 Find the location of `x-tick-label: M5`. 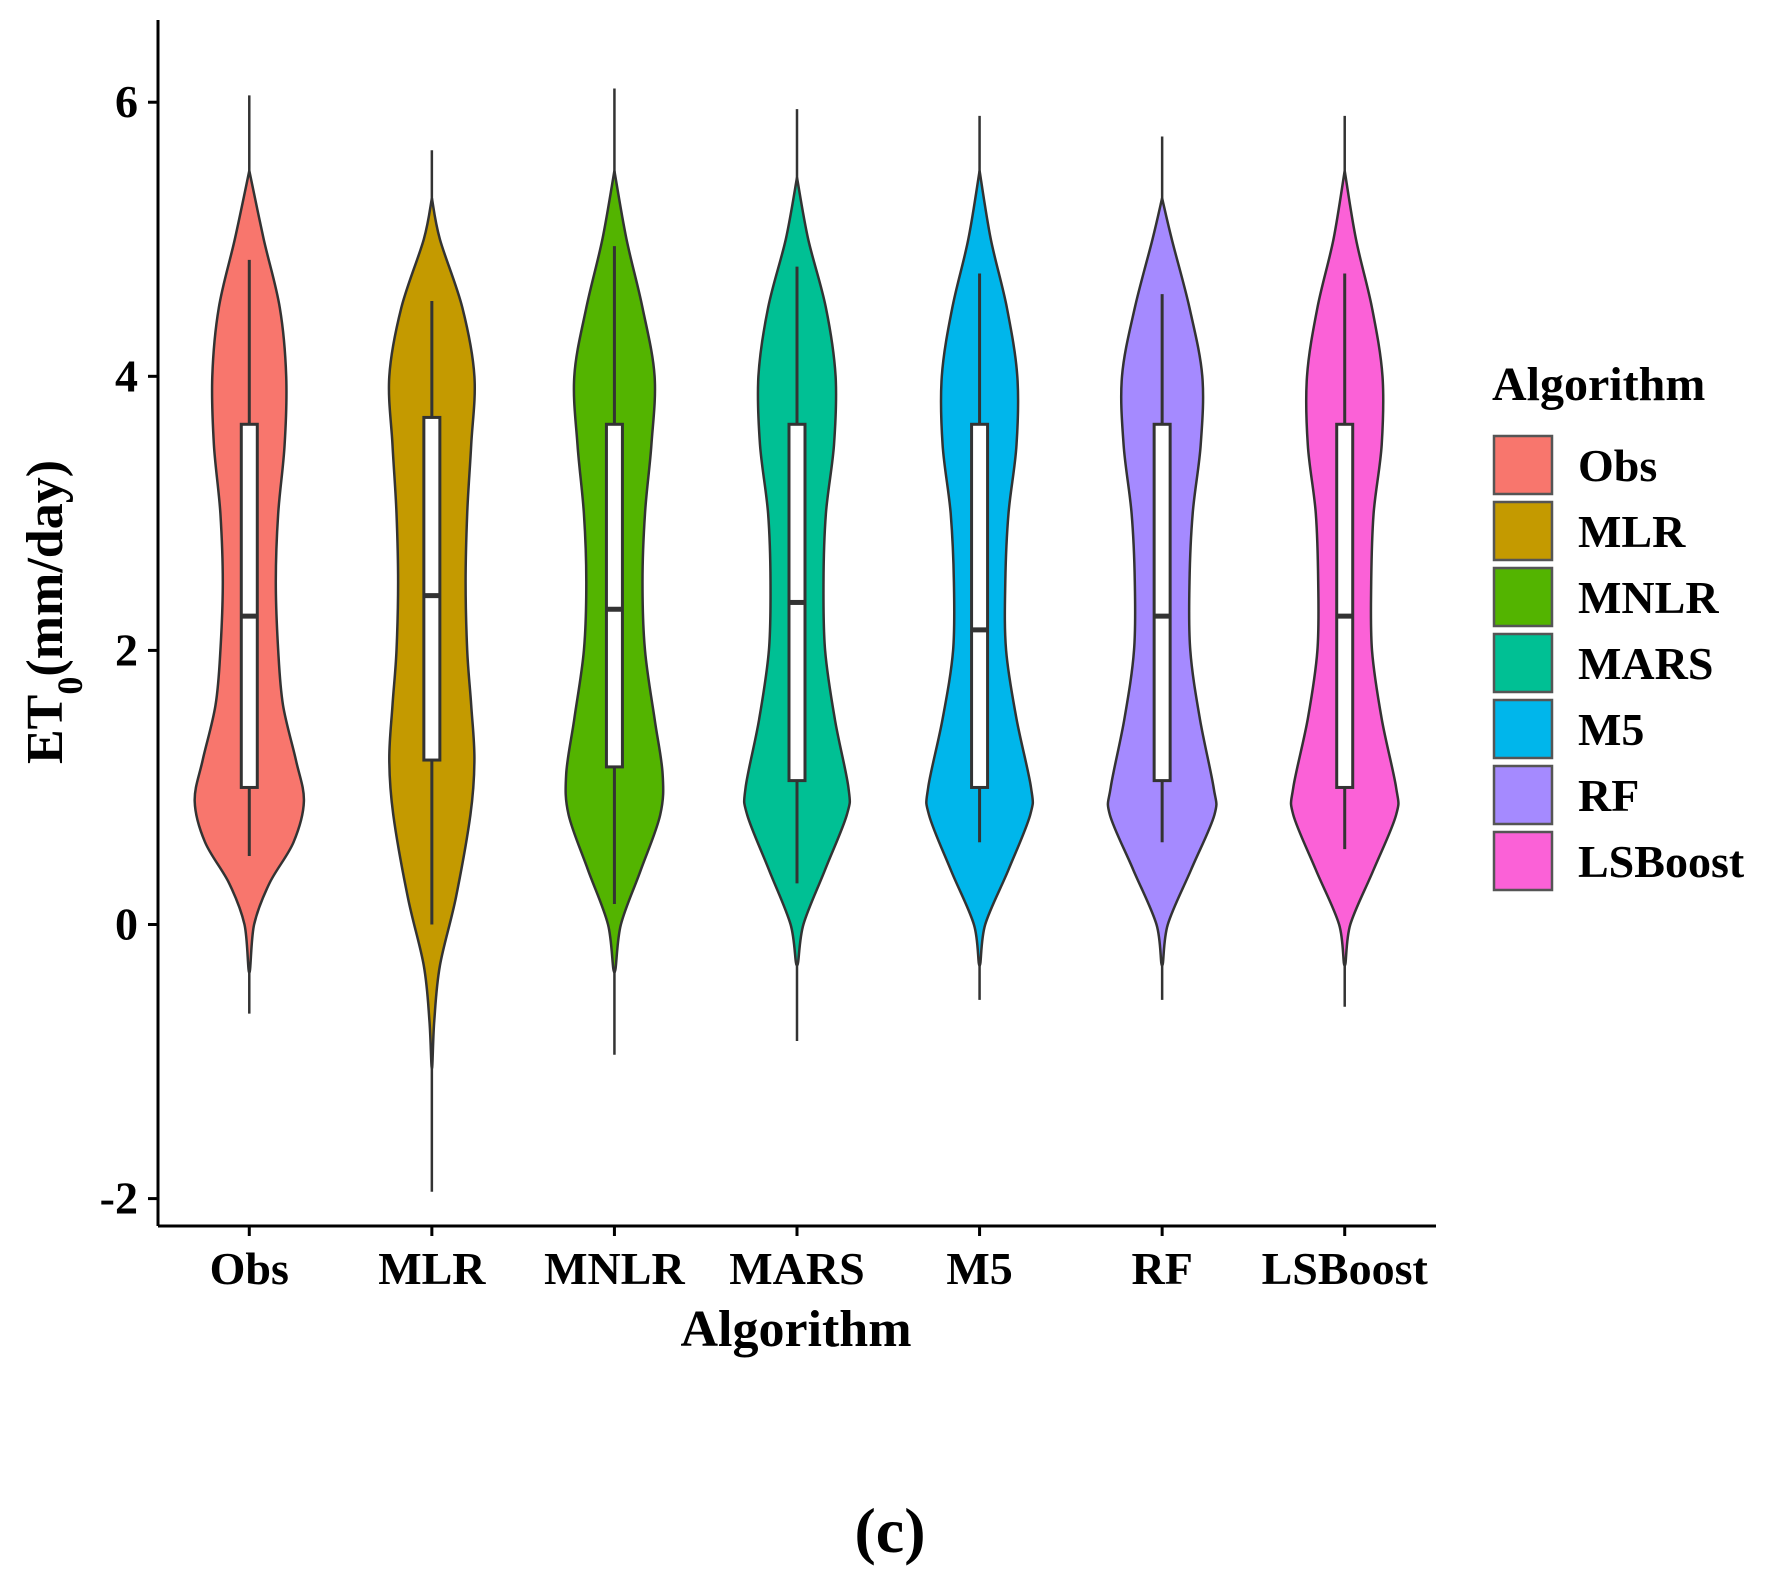

x-tick-label: M5 is located at coordinates (979, 1268).